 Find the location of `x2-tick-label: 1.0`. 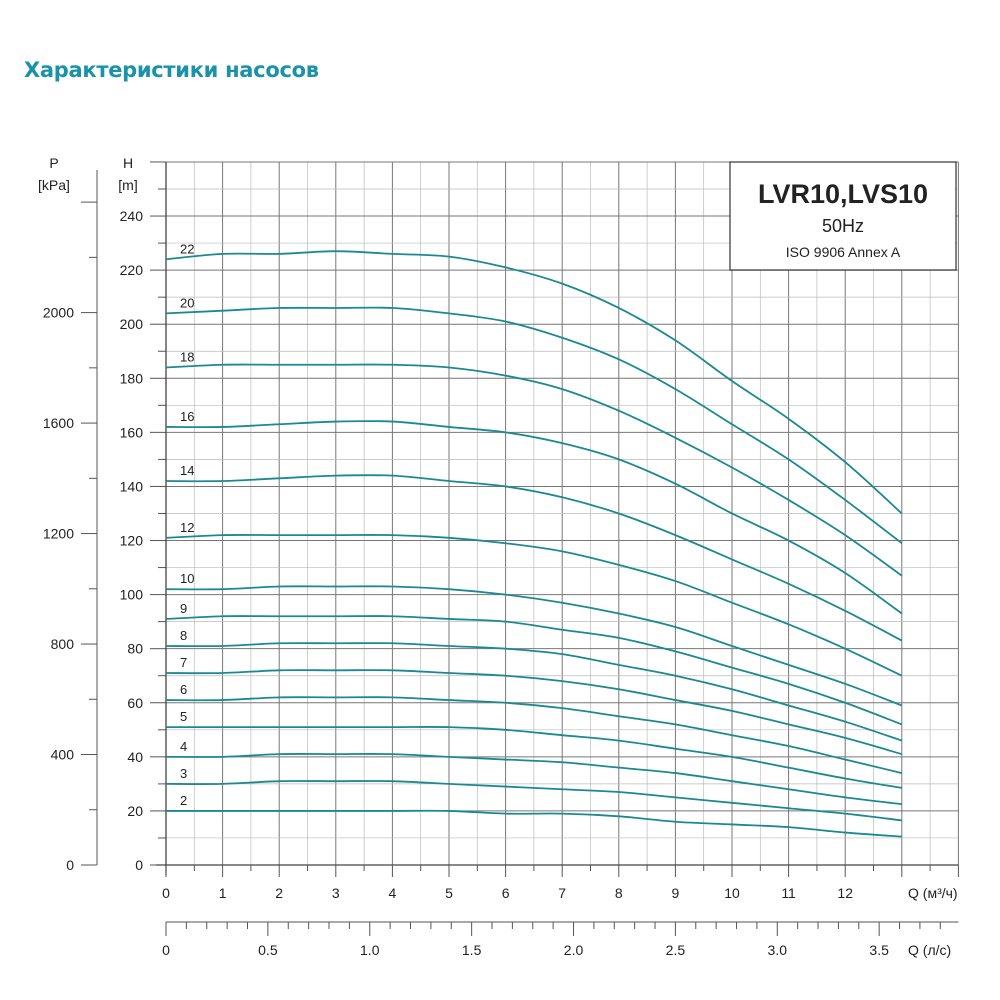

x2-tick-label: 1.0 is located at coordinates (370, 950).